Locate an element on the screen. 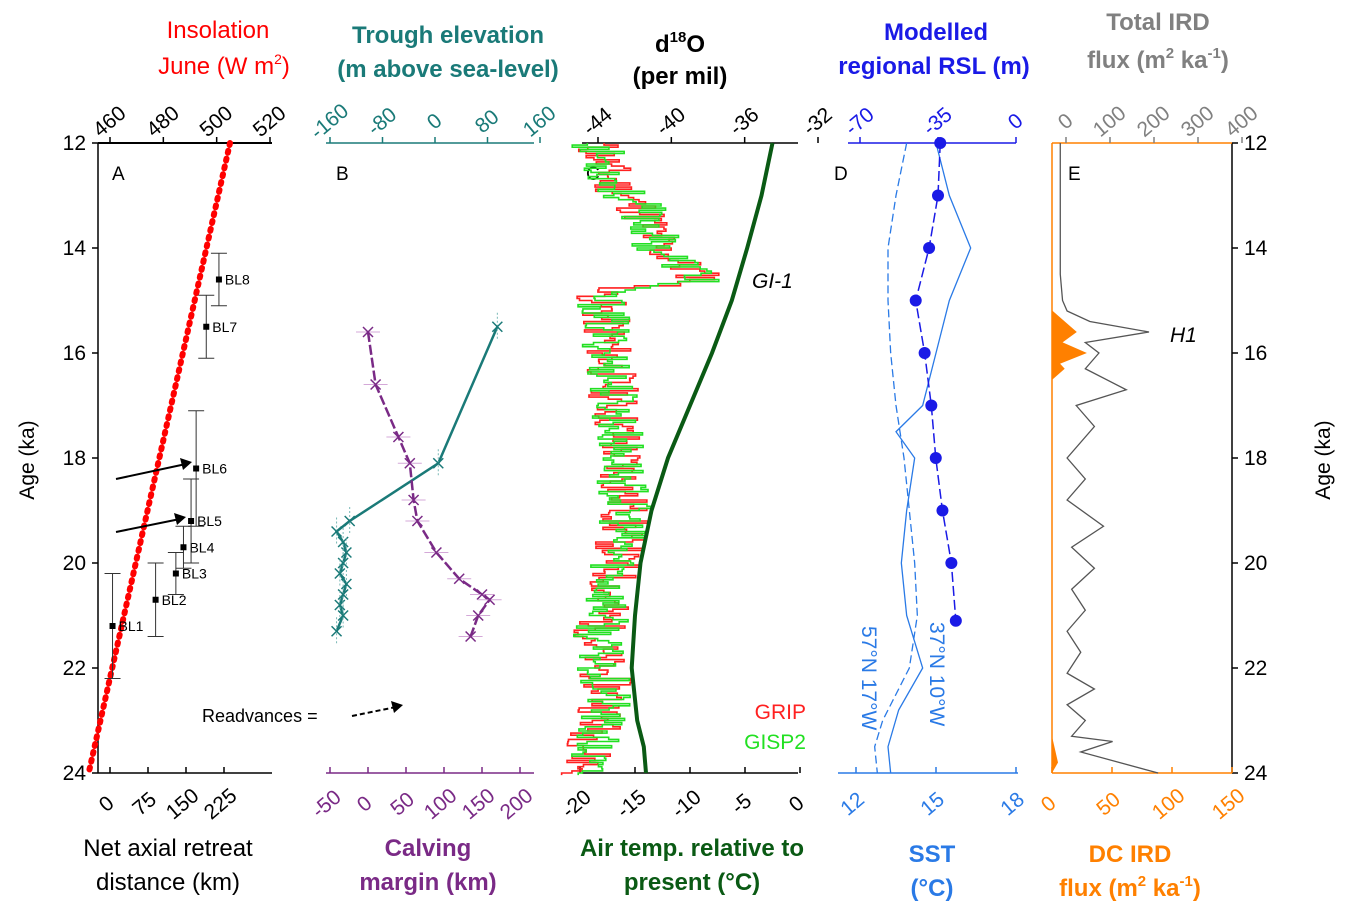  panel-d-top-tick-label: 0 is located at coordinates (1016, 121).